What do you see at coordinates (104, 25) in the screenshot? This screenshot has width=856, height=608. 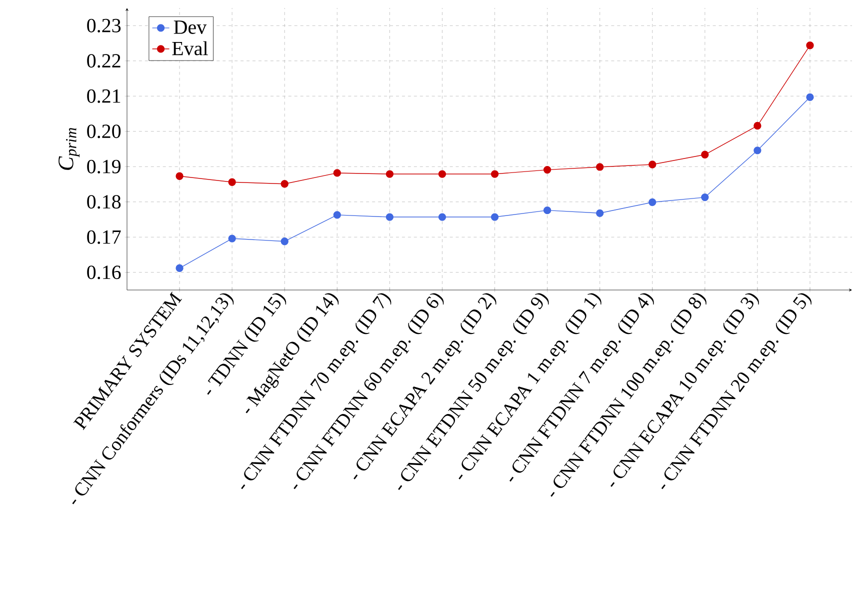 I see `y-tick-label: 0.23` at bounding box center [104, 25].